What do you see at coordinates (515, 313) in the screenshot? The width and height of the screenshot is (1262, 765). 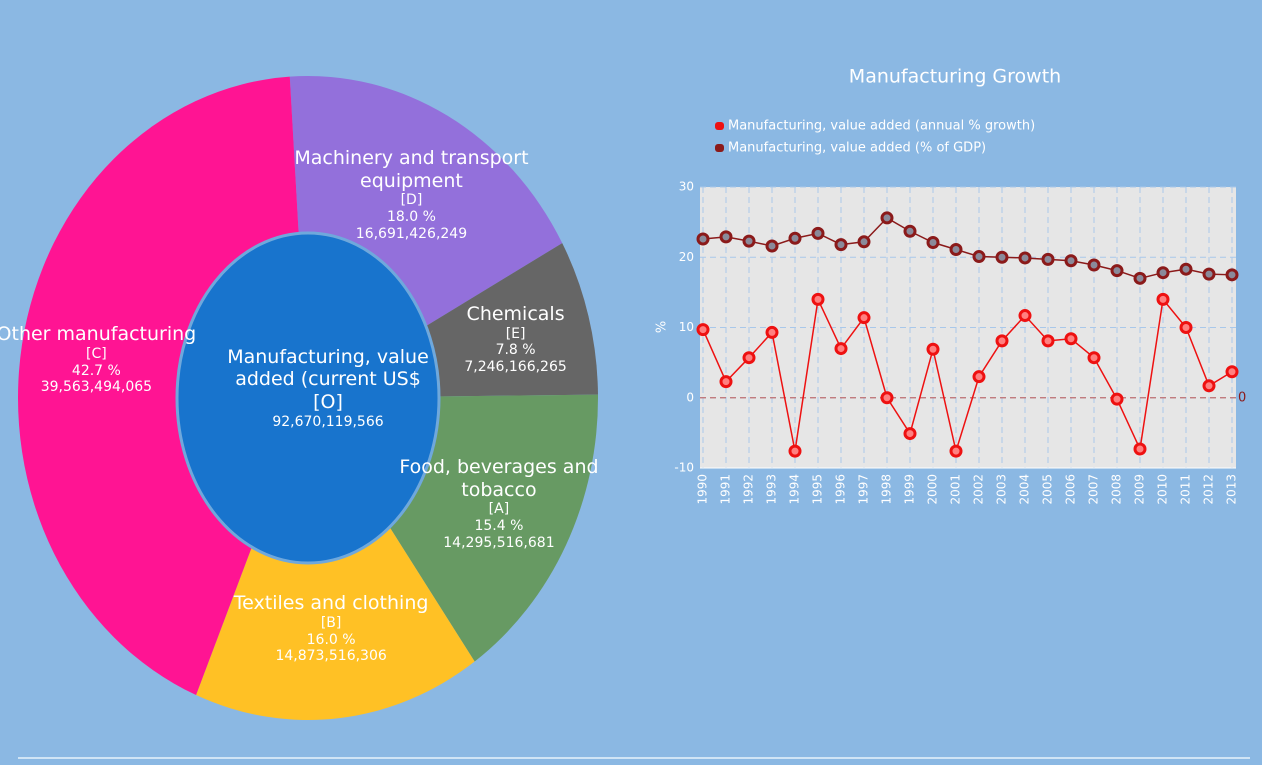 I see `segment-name: Chemicals` at bounding box center [515, 313].